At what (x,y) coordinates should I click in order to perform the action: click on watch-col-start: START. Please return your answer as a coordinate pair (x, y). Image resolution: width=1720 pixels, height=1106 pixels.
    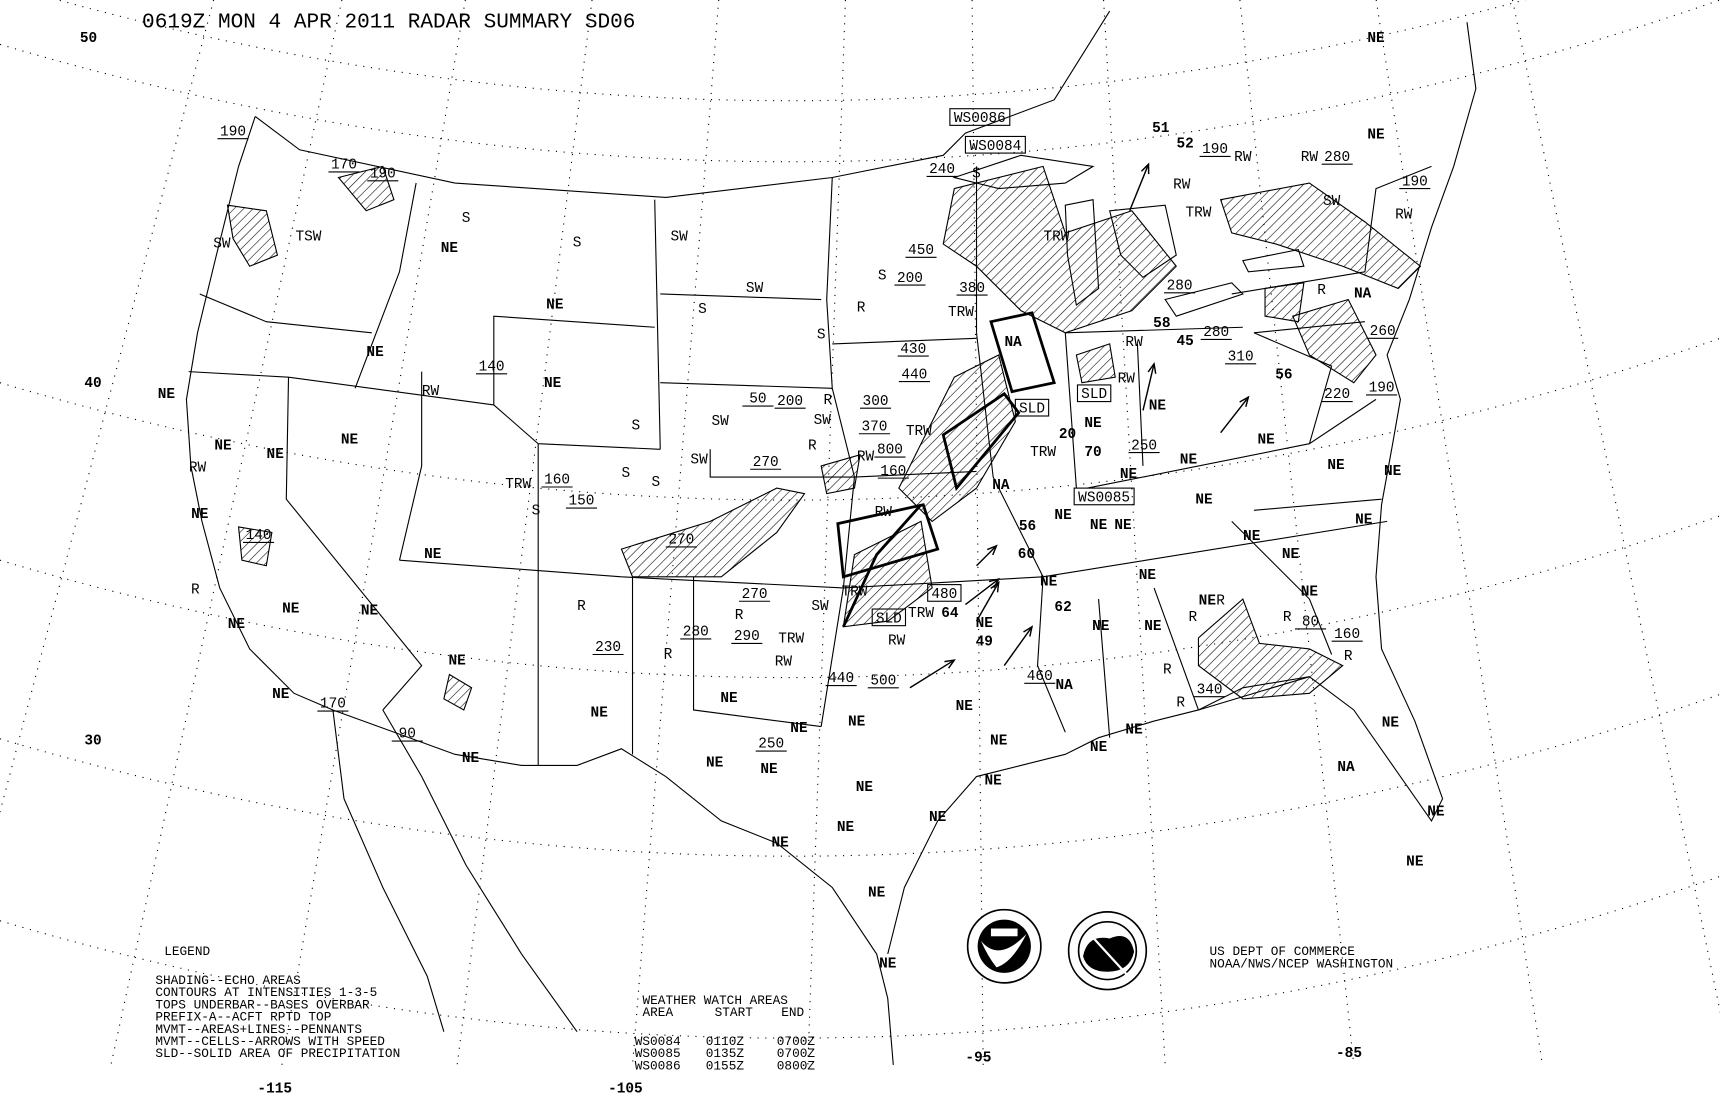
    Looking at the image, I should click on (734, 1012).